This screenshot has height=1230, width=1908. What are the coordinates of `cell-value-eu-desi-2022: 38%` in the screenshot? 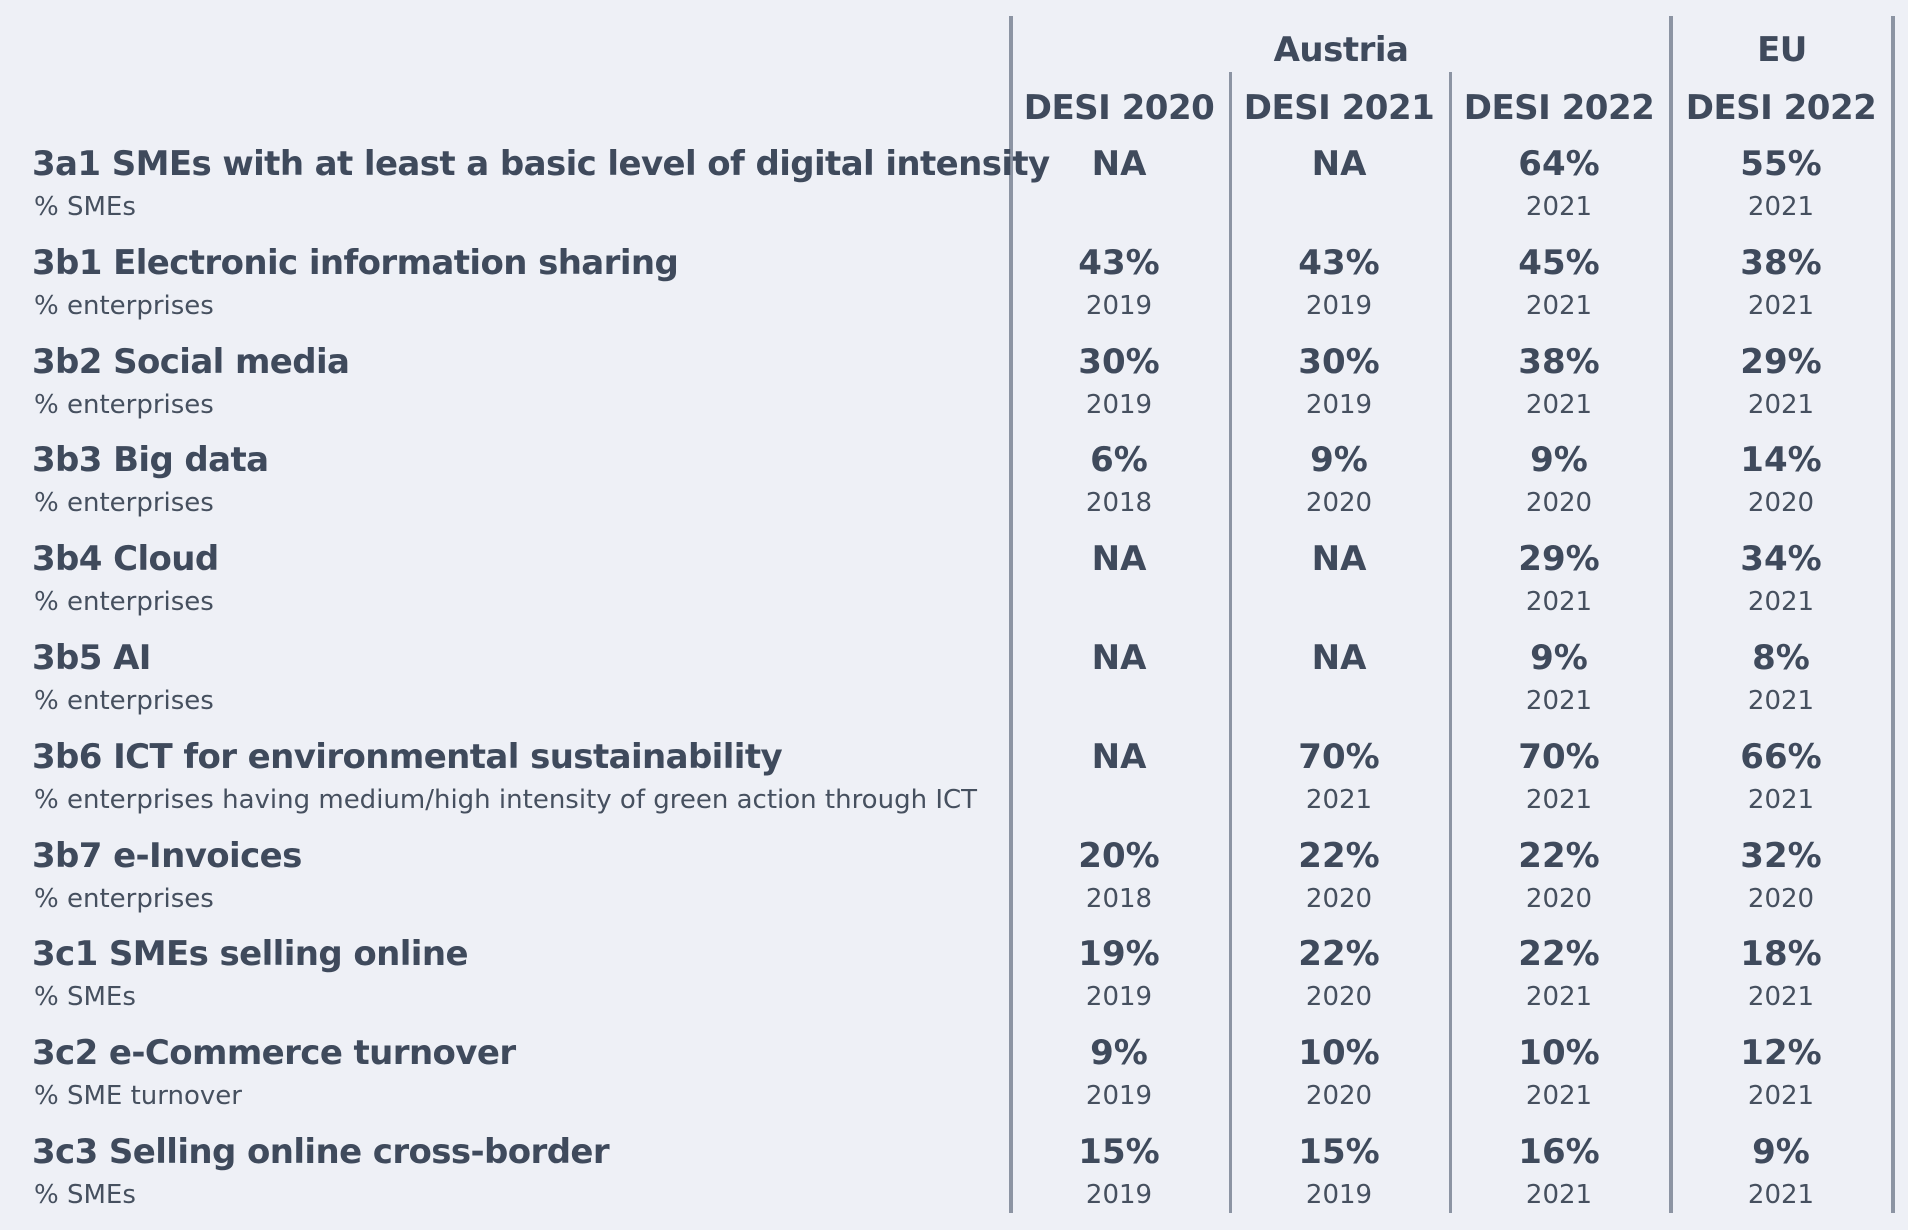 It's located at (1781, 263).